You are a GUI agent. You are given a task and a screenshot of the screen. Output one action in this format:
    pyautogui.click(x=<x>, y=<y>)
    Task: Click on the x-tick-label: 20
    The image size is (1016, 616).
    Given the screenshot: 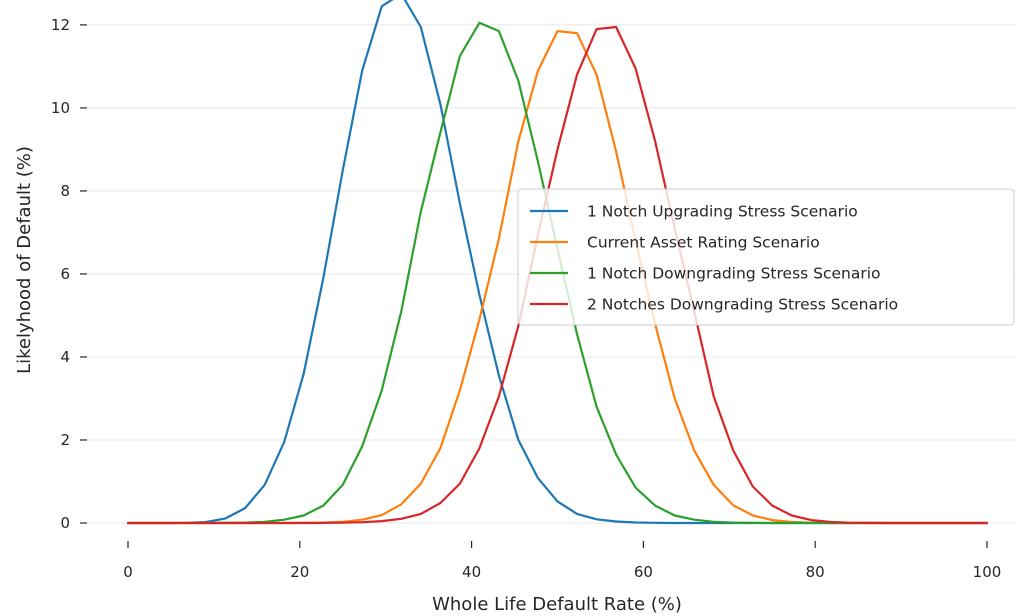 What is the action you would take?
    pyautogui.click(x=299, y=572)
    